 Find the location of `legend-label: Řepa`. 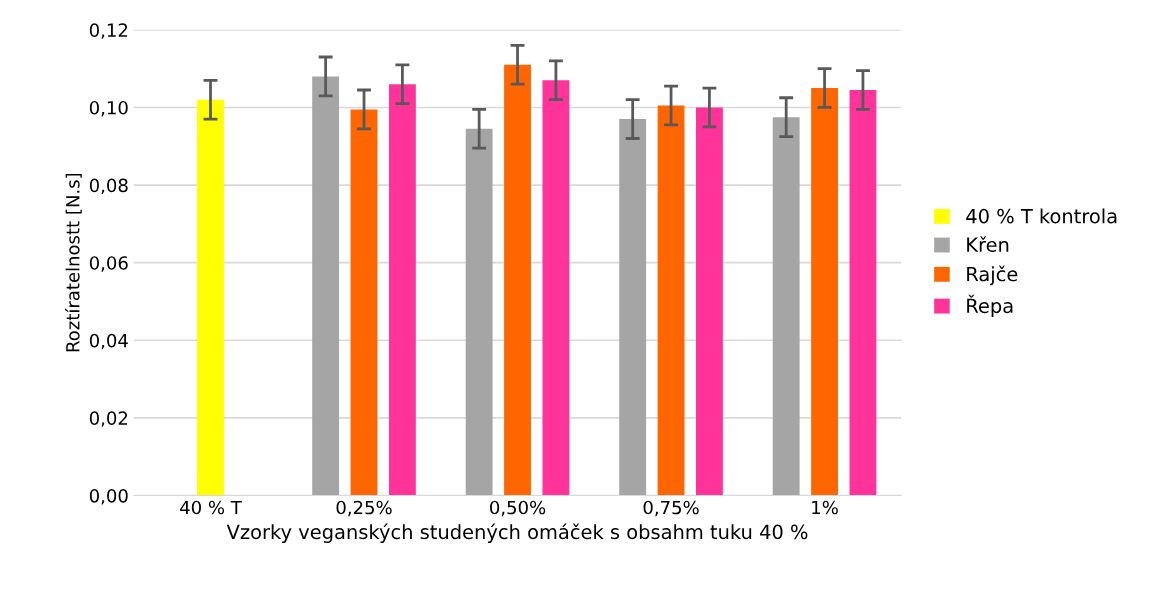

legend-label: Řepa is located at coordinates (990, 305).